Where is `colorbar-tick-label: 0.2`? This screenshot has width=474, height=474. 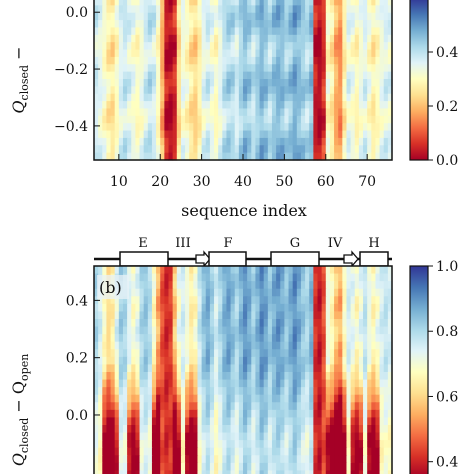 colorbar-tick-label: 0.2 is located at coordinates (447, 107).